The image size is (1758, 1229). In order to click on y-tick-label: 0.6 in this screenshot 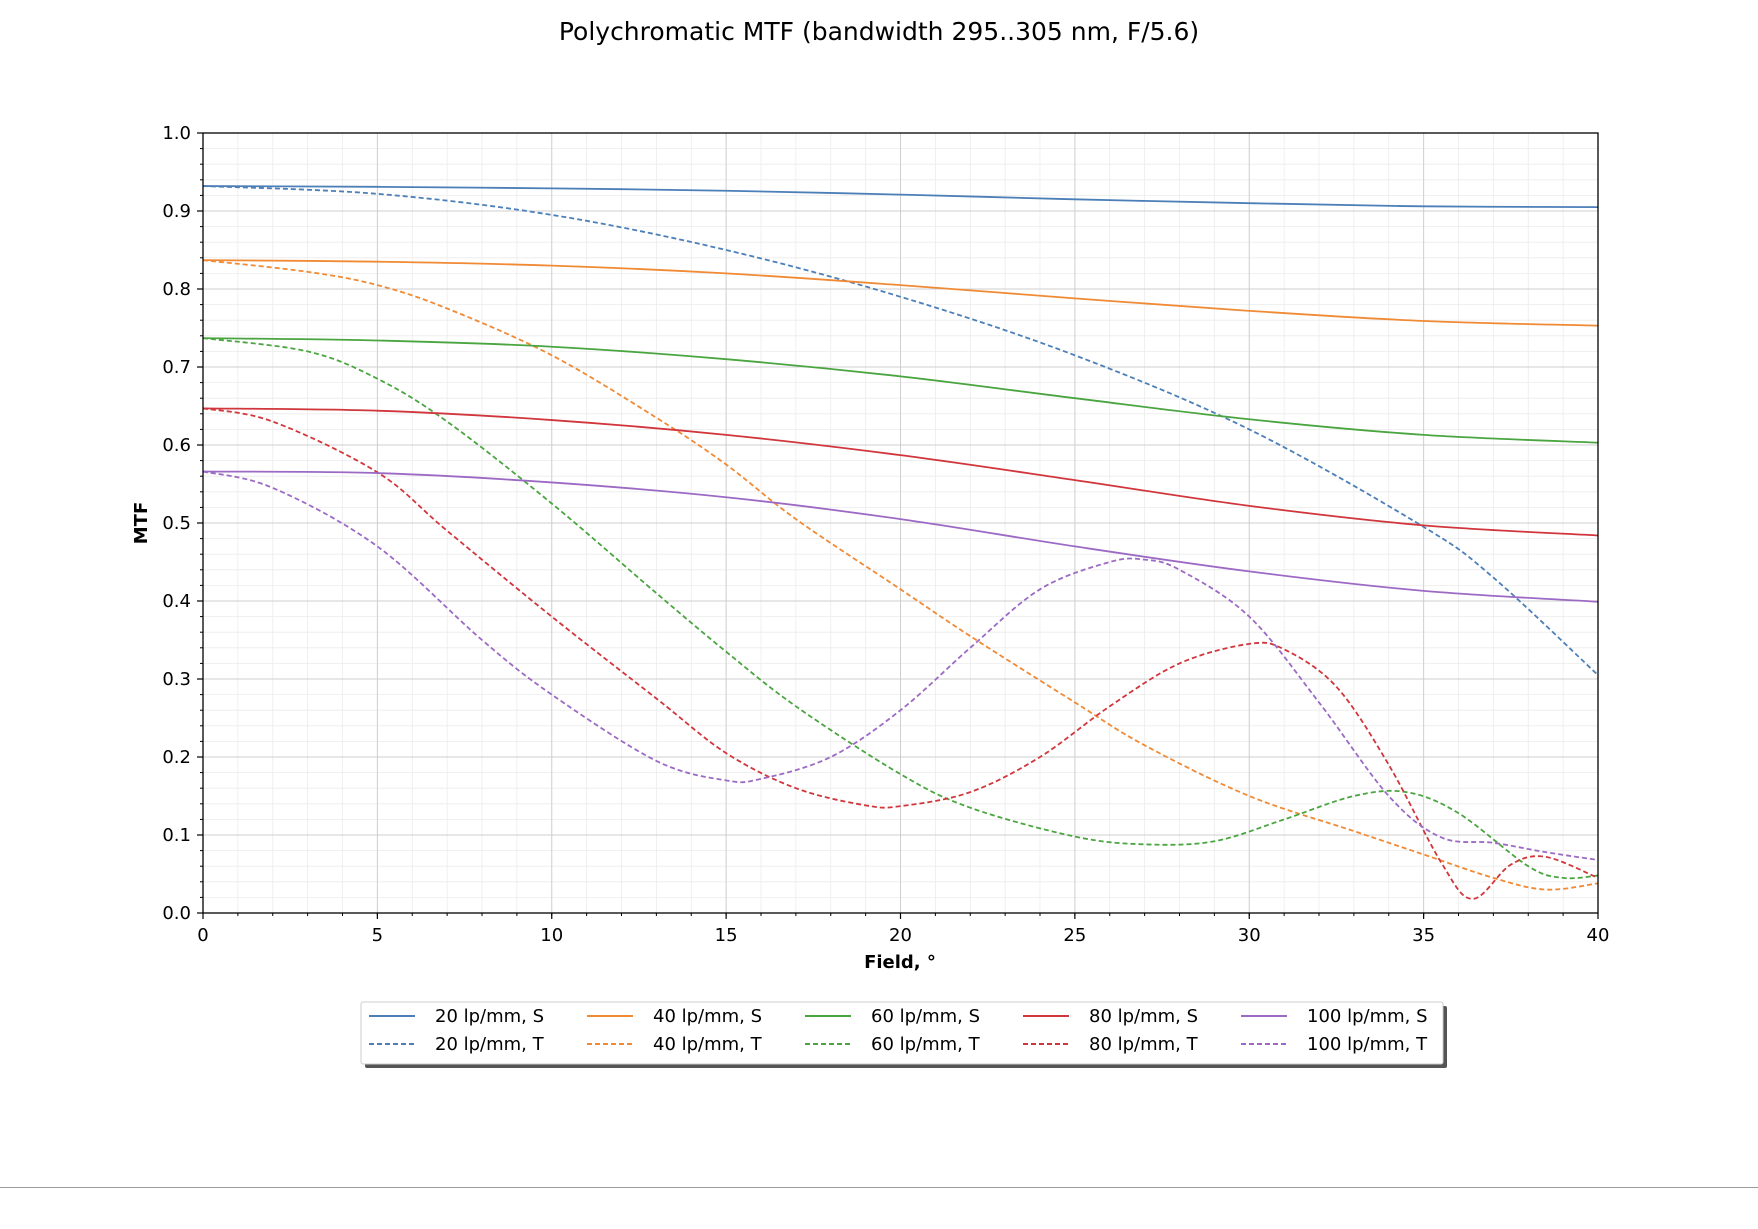, I will do `click(176, 445)`.